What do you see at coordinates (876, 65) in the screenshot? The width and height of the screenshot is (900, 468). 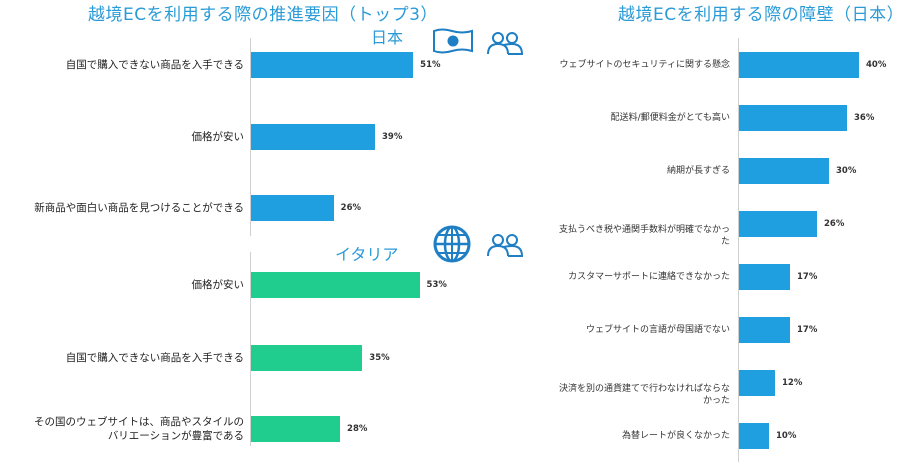 I see `chart-2-value-label-0: 40%` at bounding box center [876, 65].